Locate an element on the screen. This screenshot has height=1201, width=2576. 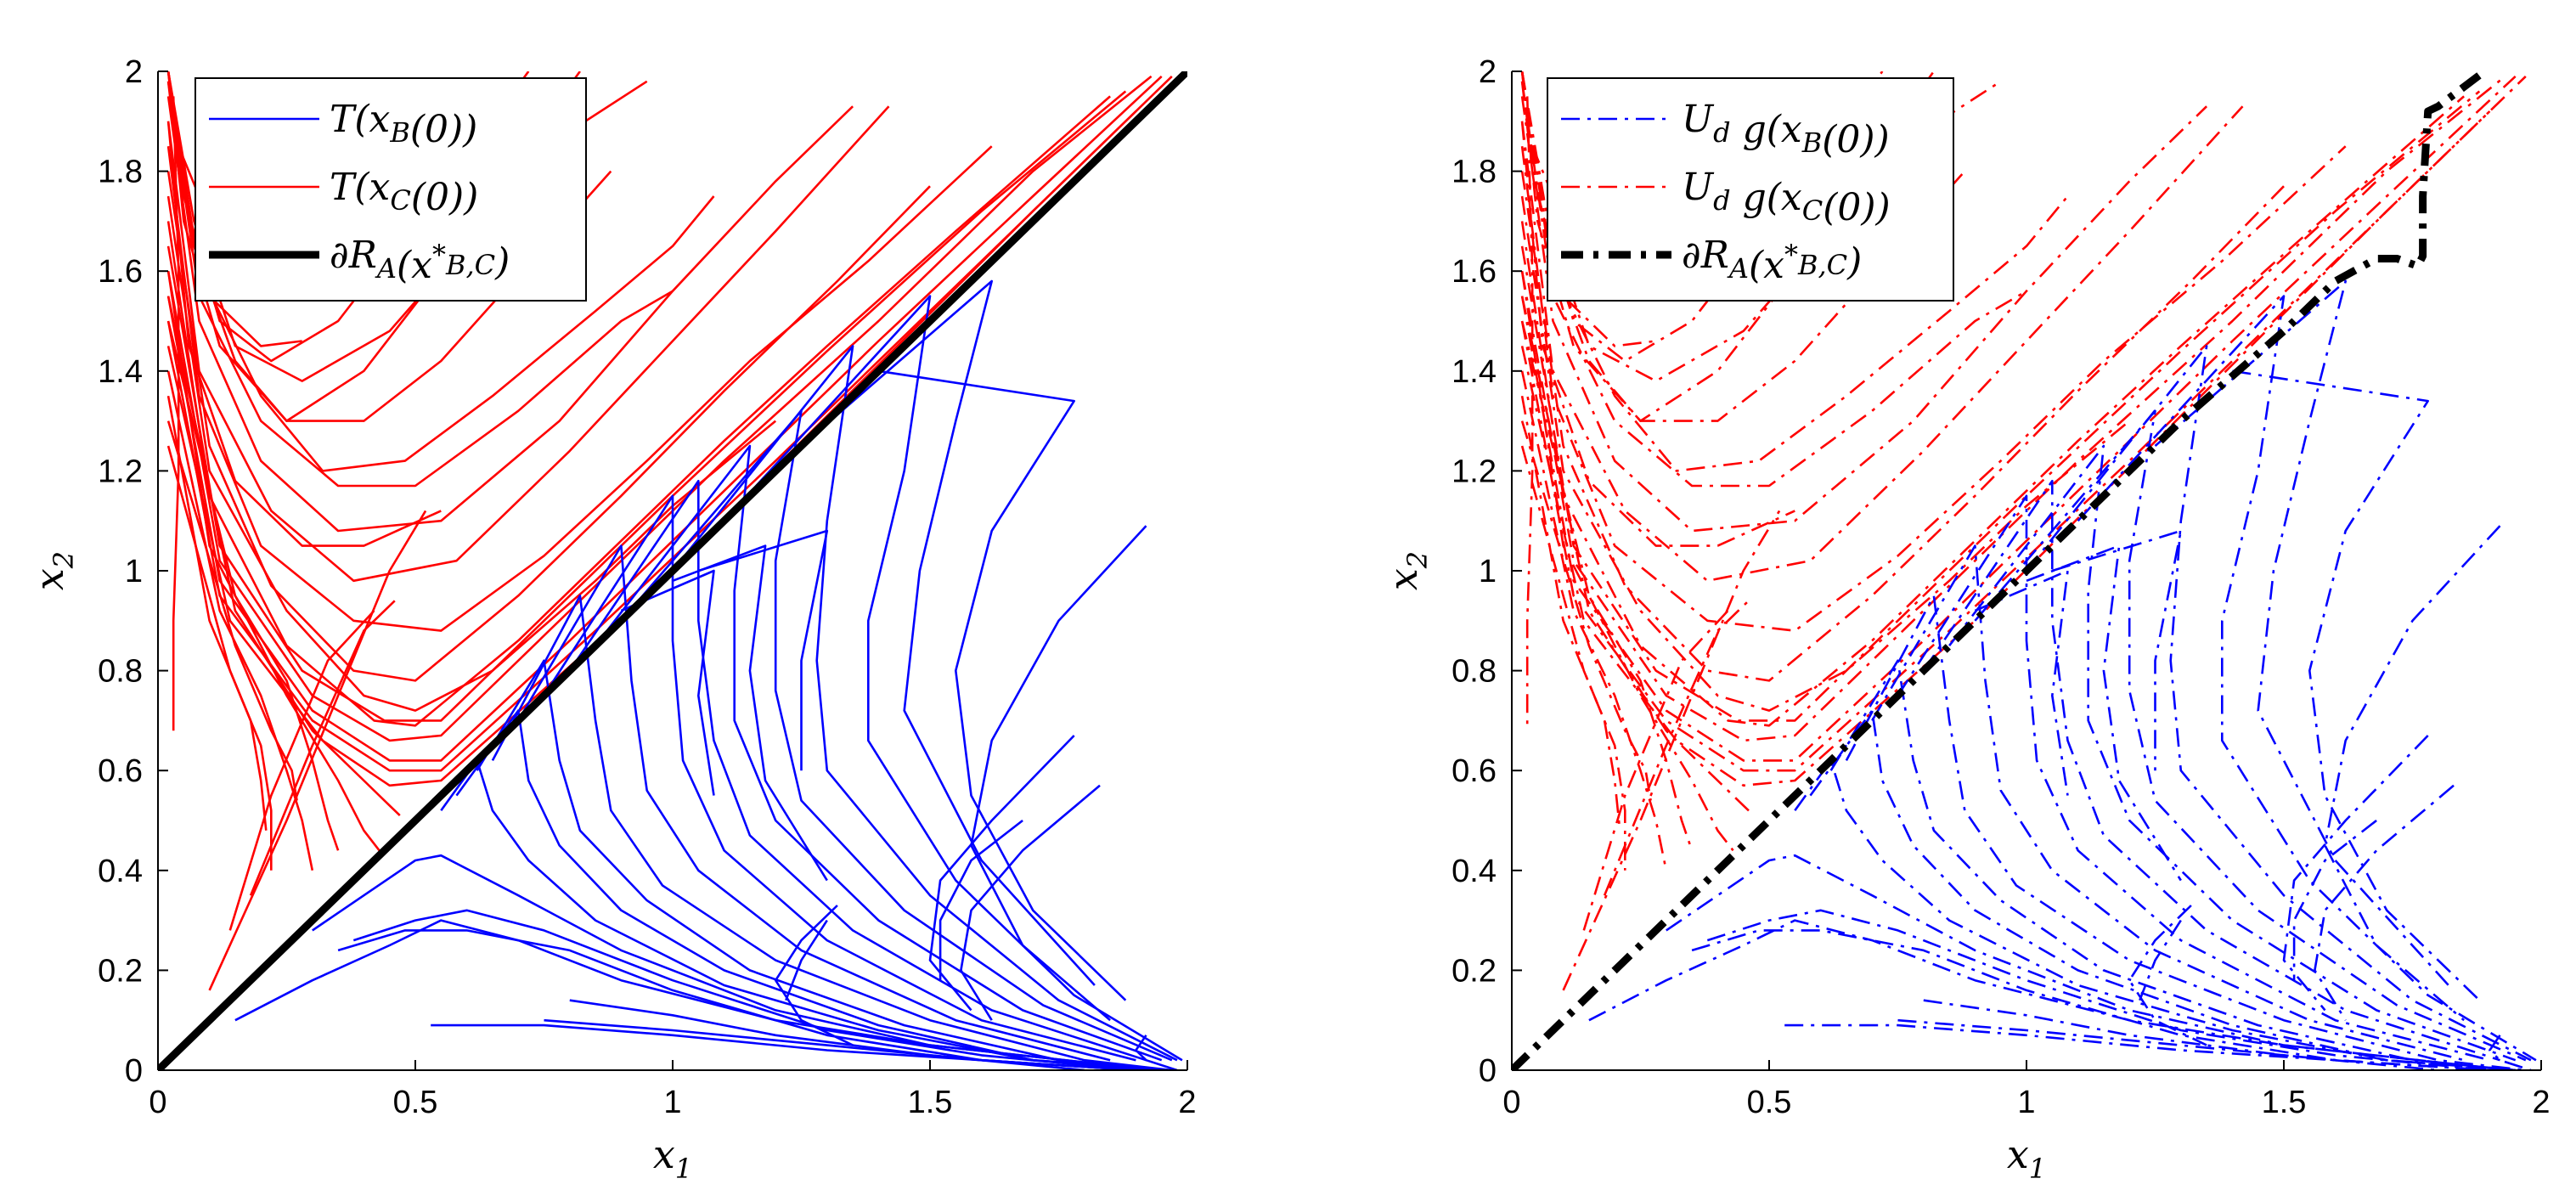
y-axis-label: x2 is located at coordinates (53, 570).